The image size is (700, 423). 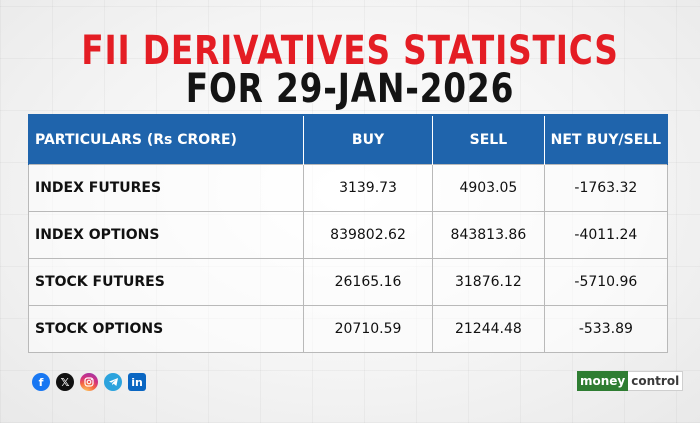 I want to click on logo-money-part: money, so click(x=603, y=381).